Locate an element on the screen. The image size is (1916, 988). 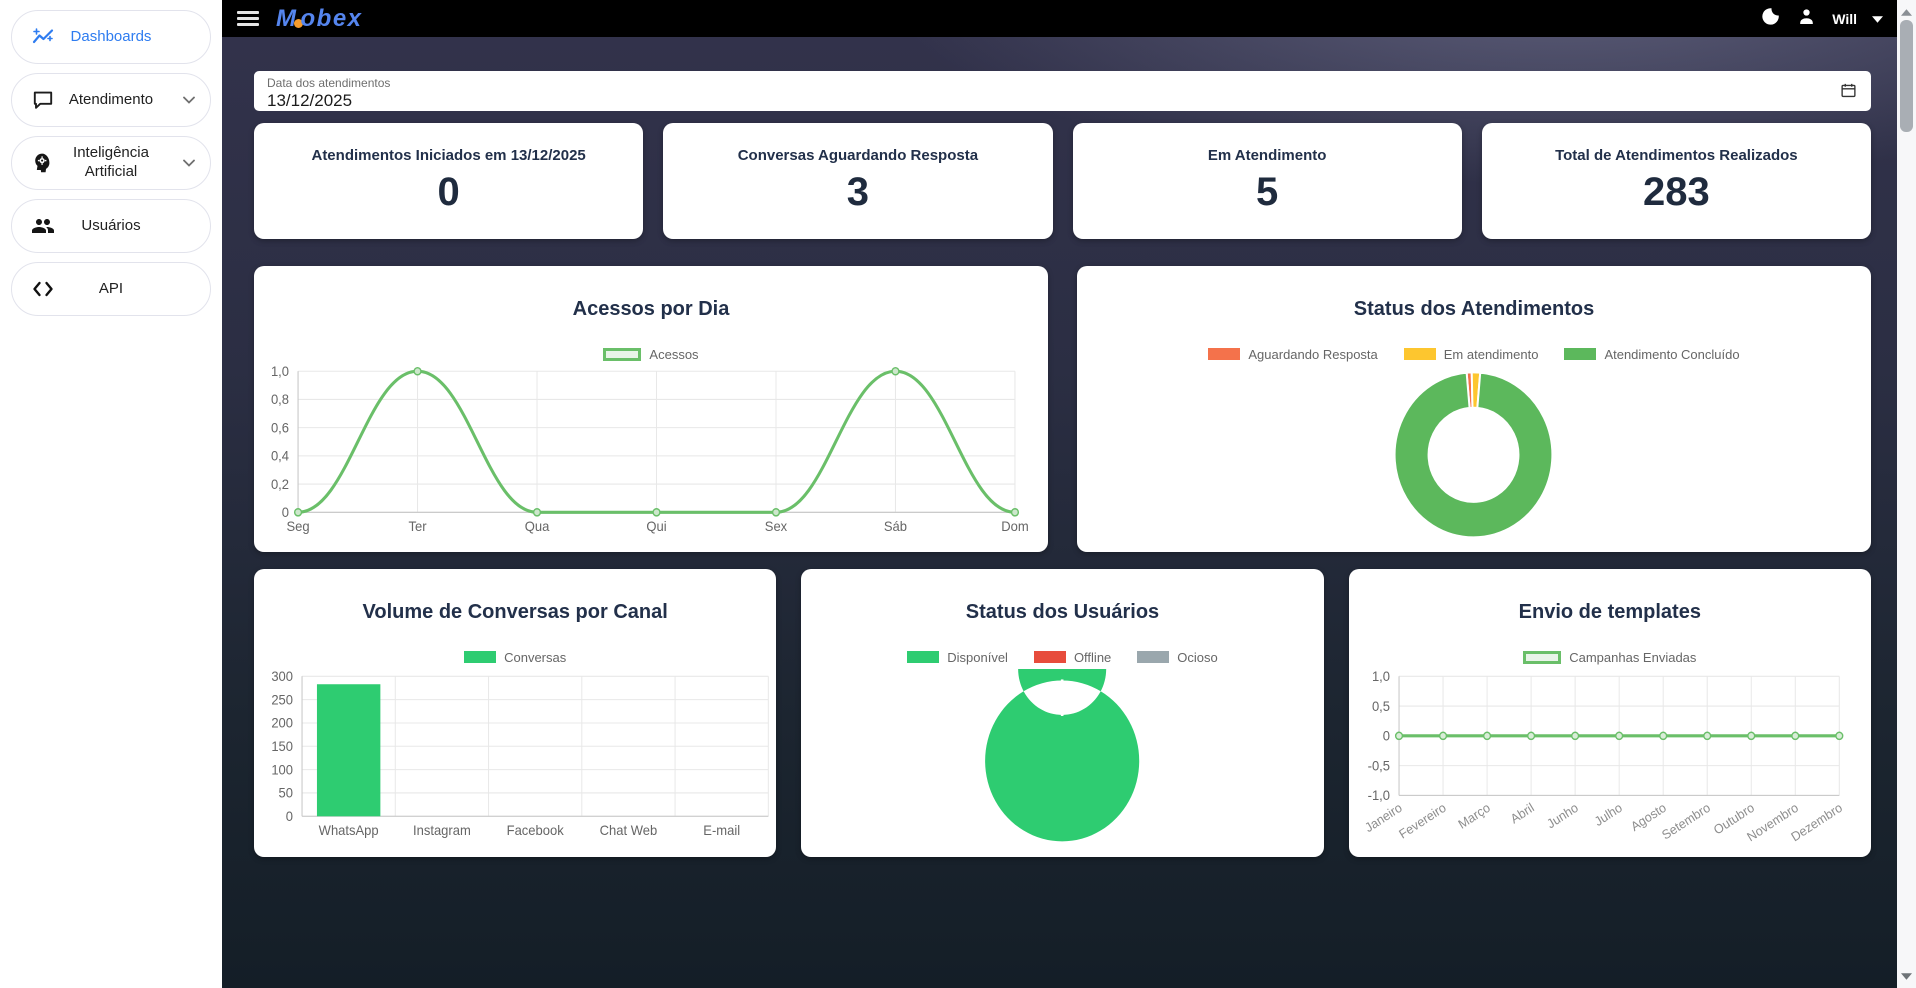
legend-item: Ocioso is located at coordinates (1177, 657).